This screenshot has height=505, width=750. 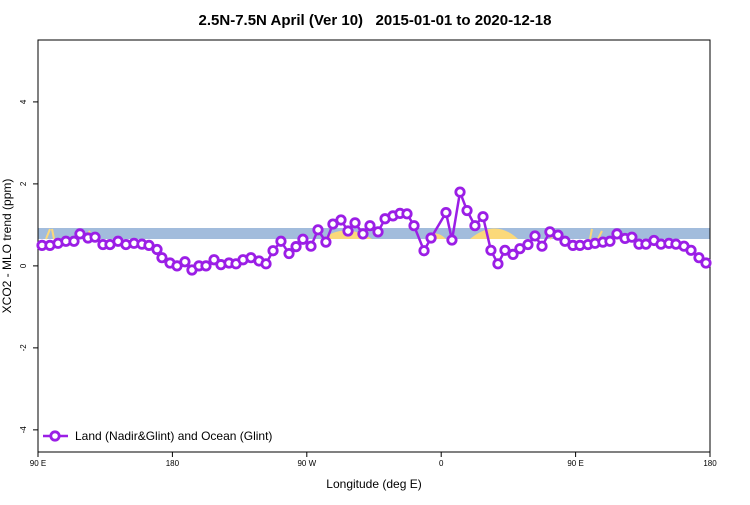 I want to click on y-tick-label: -2, so click(x=23, y=348).